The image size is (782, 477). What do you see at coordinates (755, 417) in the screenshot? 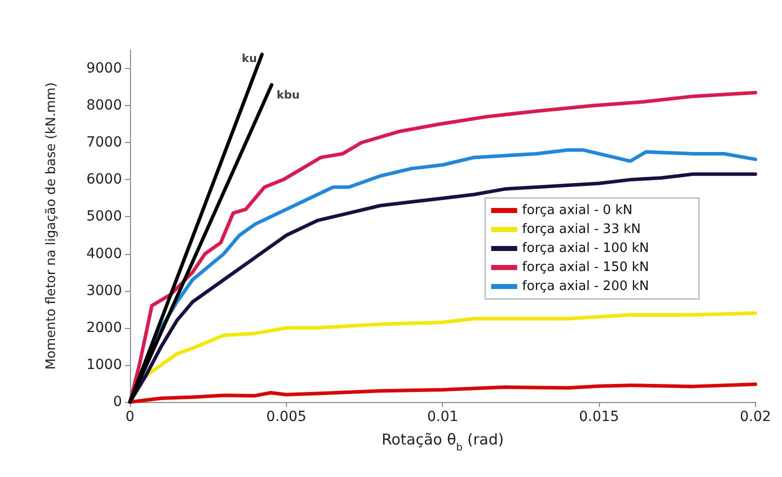
I see `x-tick-label: 0.02` at bounding box center [755, 417].